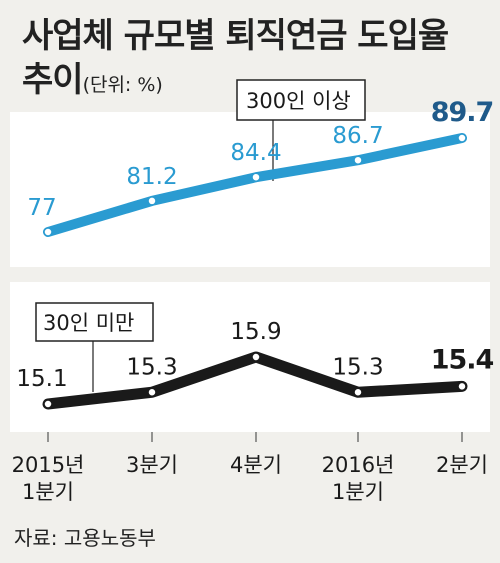 This screenshot has height=563, width=500. I want to click on data-label-large: 77, so click(41, 208).